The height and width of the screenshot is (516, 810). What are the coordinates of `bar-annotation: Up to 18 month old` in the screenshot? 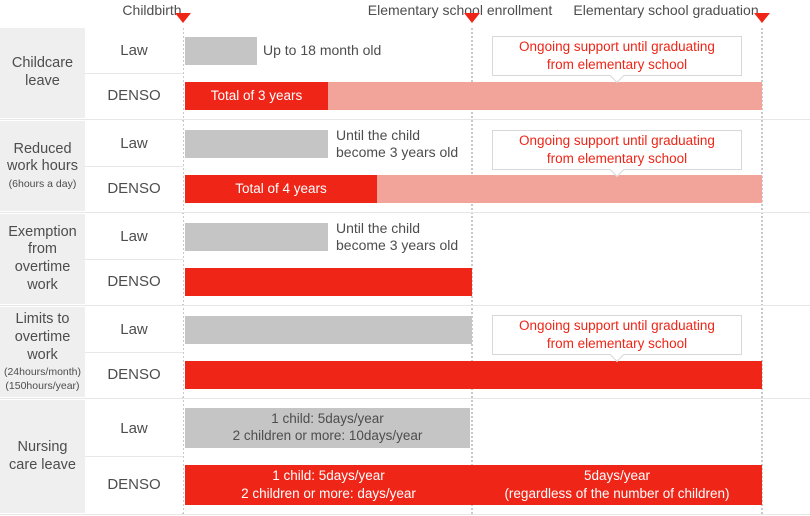 It's located at (322, 50).